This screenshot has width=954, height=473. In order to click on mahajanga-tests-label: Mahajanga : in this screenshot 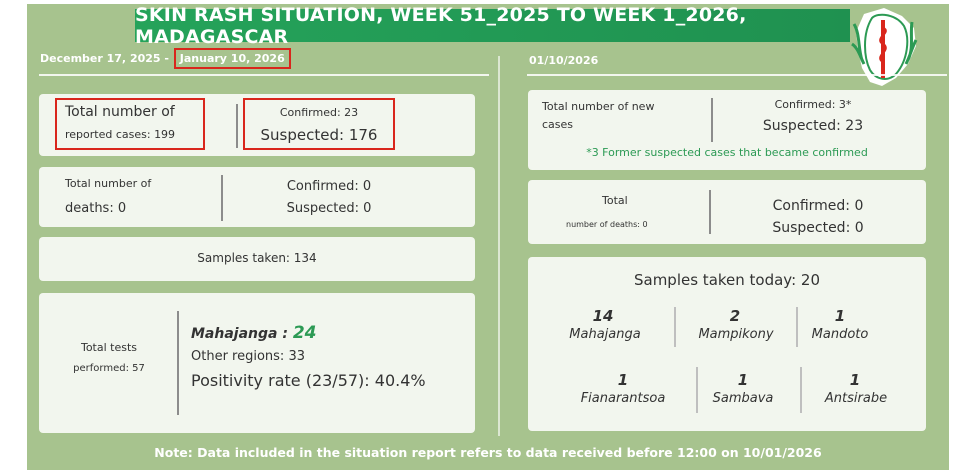, I will do `click(242, 334)`.